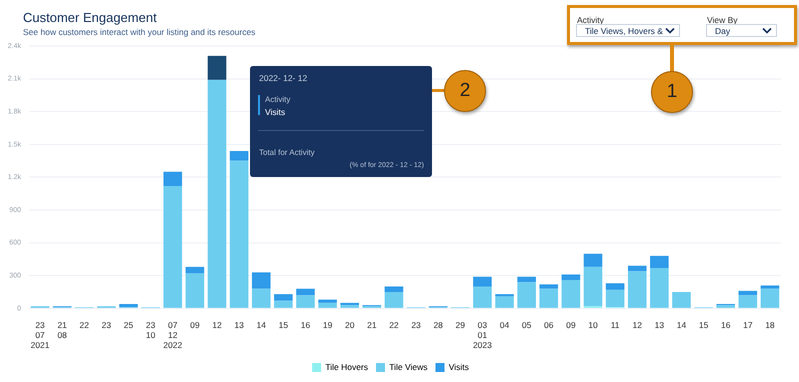 The image size is (799, 382). What do you see at coordinates (349, 325) in the screenshot?
I see `x-tick-label: 20` at bounding box center [349, 325].